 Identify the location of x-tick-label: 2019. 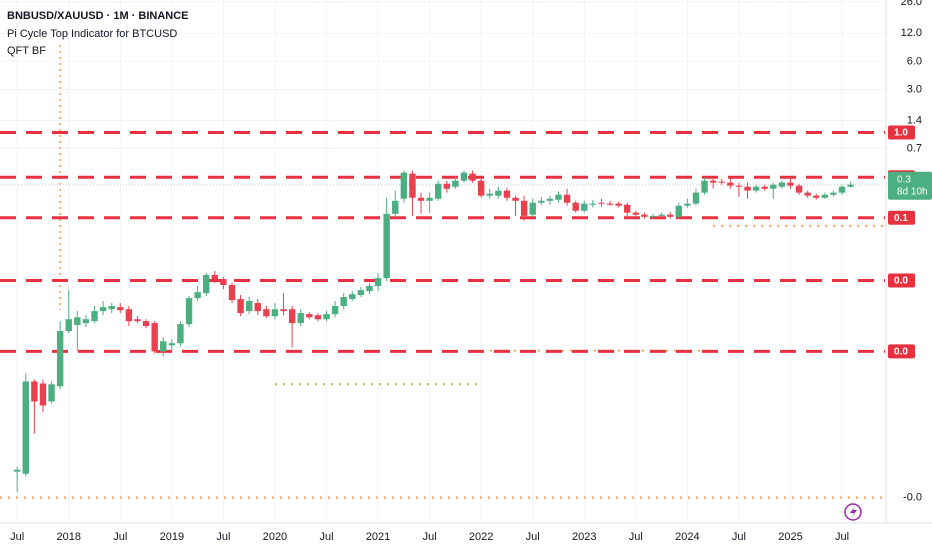
(172, 537).